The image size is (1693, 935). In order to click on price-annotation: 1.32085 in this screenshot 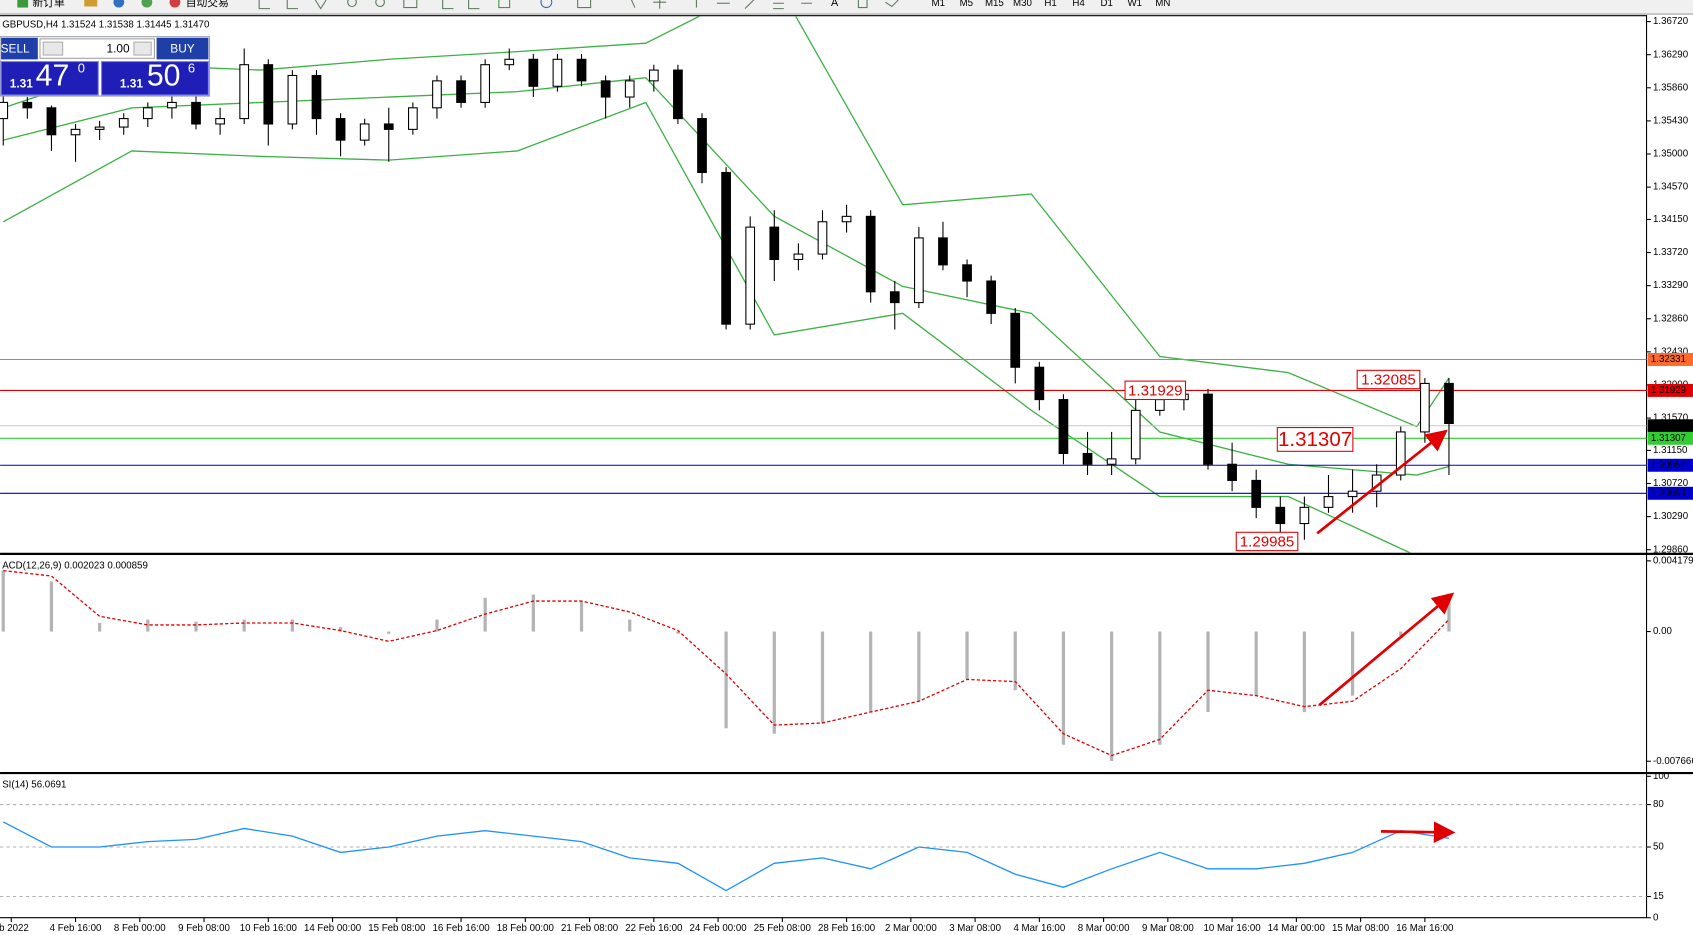, I will do `click(1388, 380)`.